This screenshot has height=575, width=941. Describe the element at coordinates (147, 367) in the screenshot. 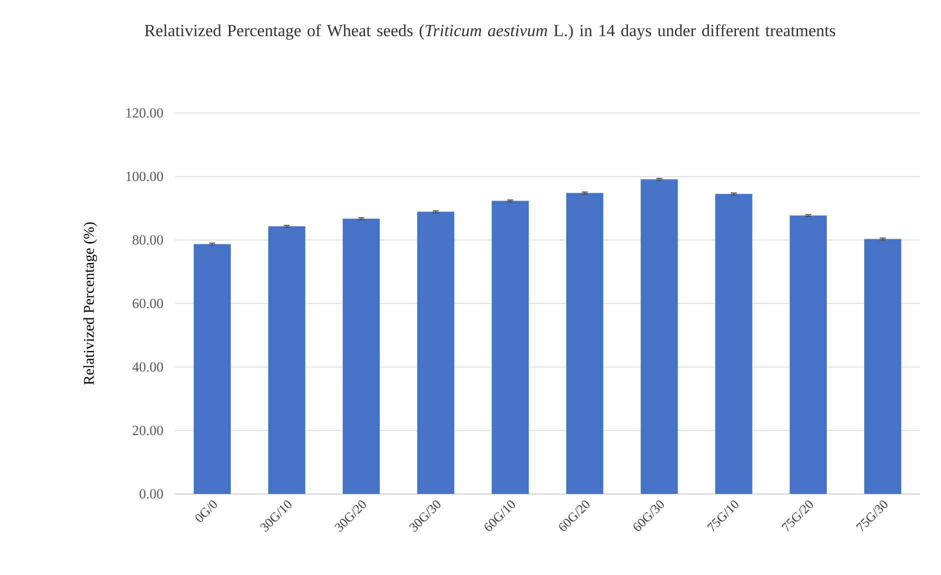

I see `y-tick-label: 40.00` at that location.